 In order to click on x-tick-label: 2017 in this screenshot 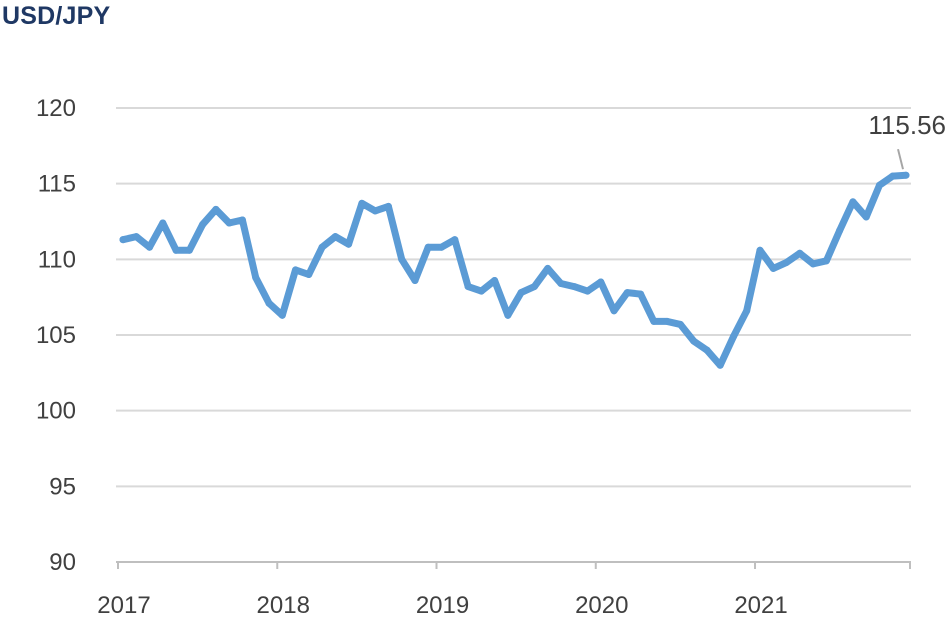, I will do `click(123, 605)`.